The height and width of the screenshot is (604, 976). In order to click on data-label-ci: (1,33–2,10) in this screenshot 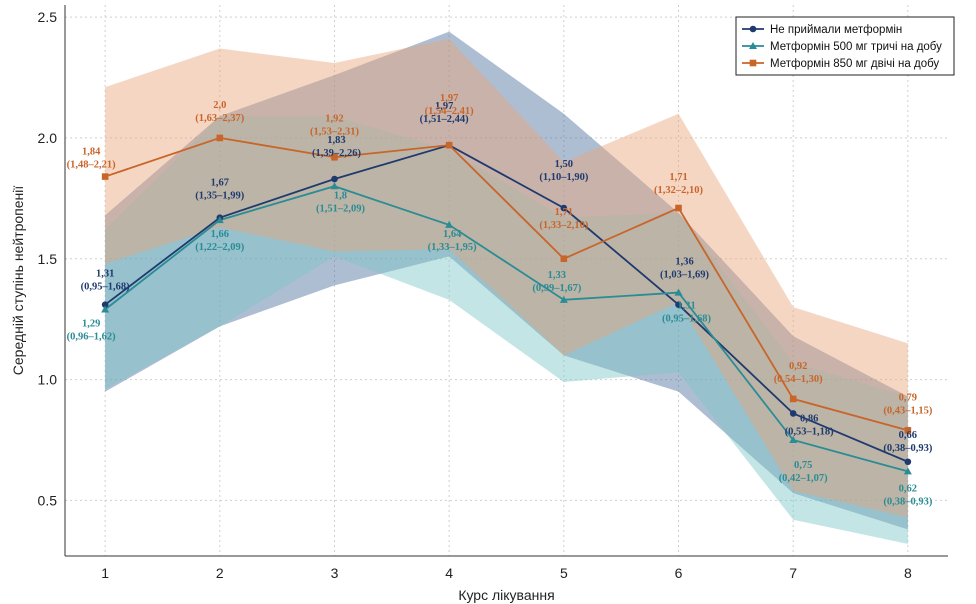, I will do `click(563, 225)`.